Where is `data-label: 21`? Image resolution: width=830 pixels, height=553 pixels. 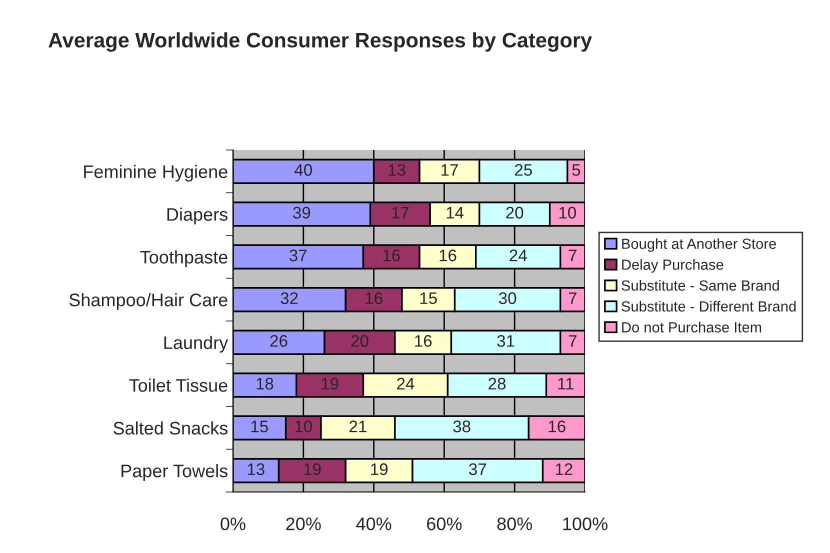 data-label: 21 is located at coordinates (358, 426).